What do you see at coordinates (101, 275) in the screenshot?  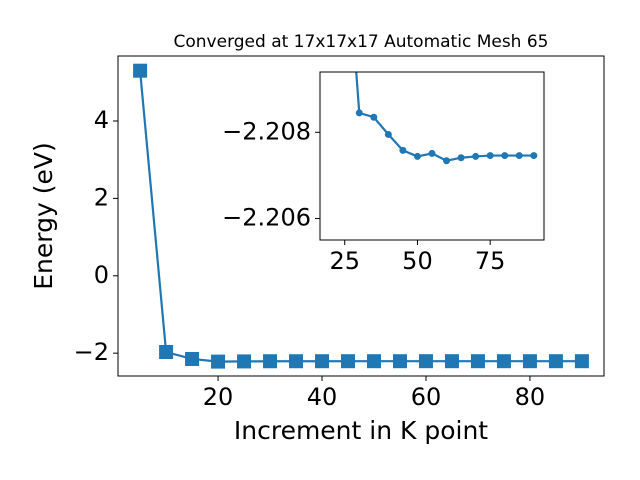 I see `y-tick-label: 0` at bounding box center [101, 275].